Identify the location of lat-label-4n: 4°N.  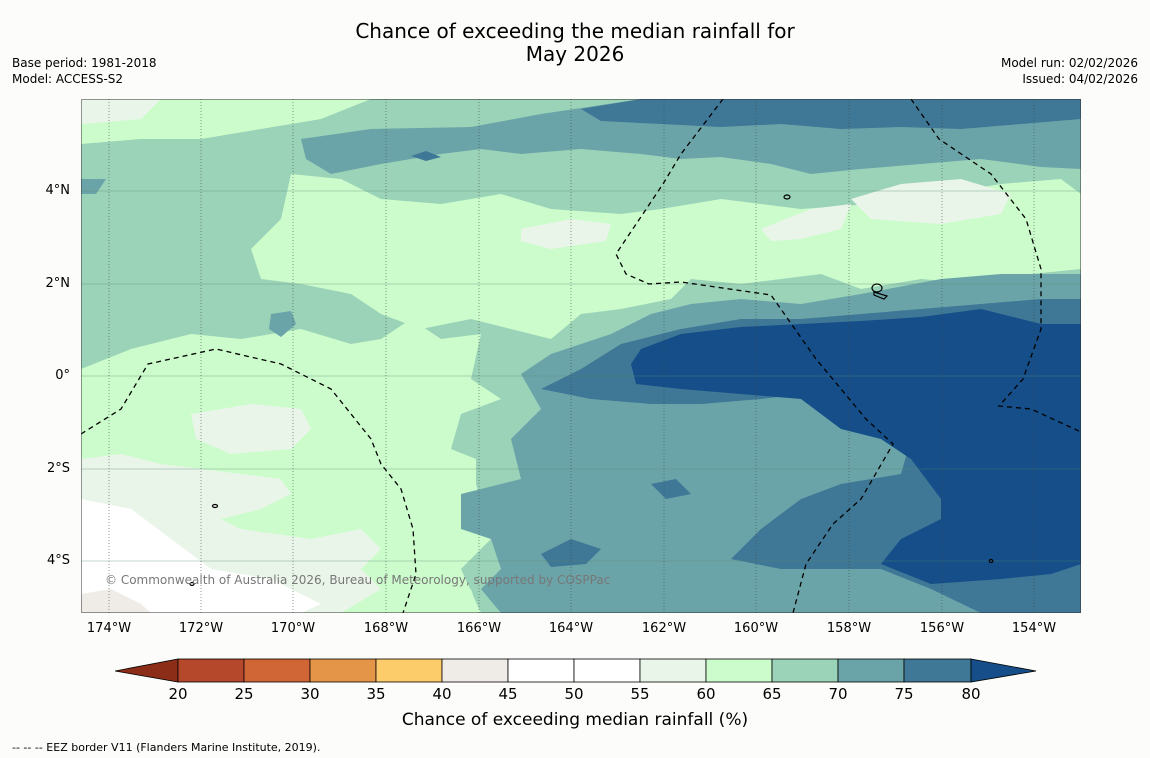
(58, 190).